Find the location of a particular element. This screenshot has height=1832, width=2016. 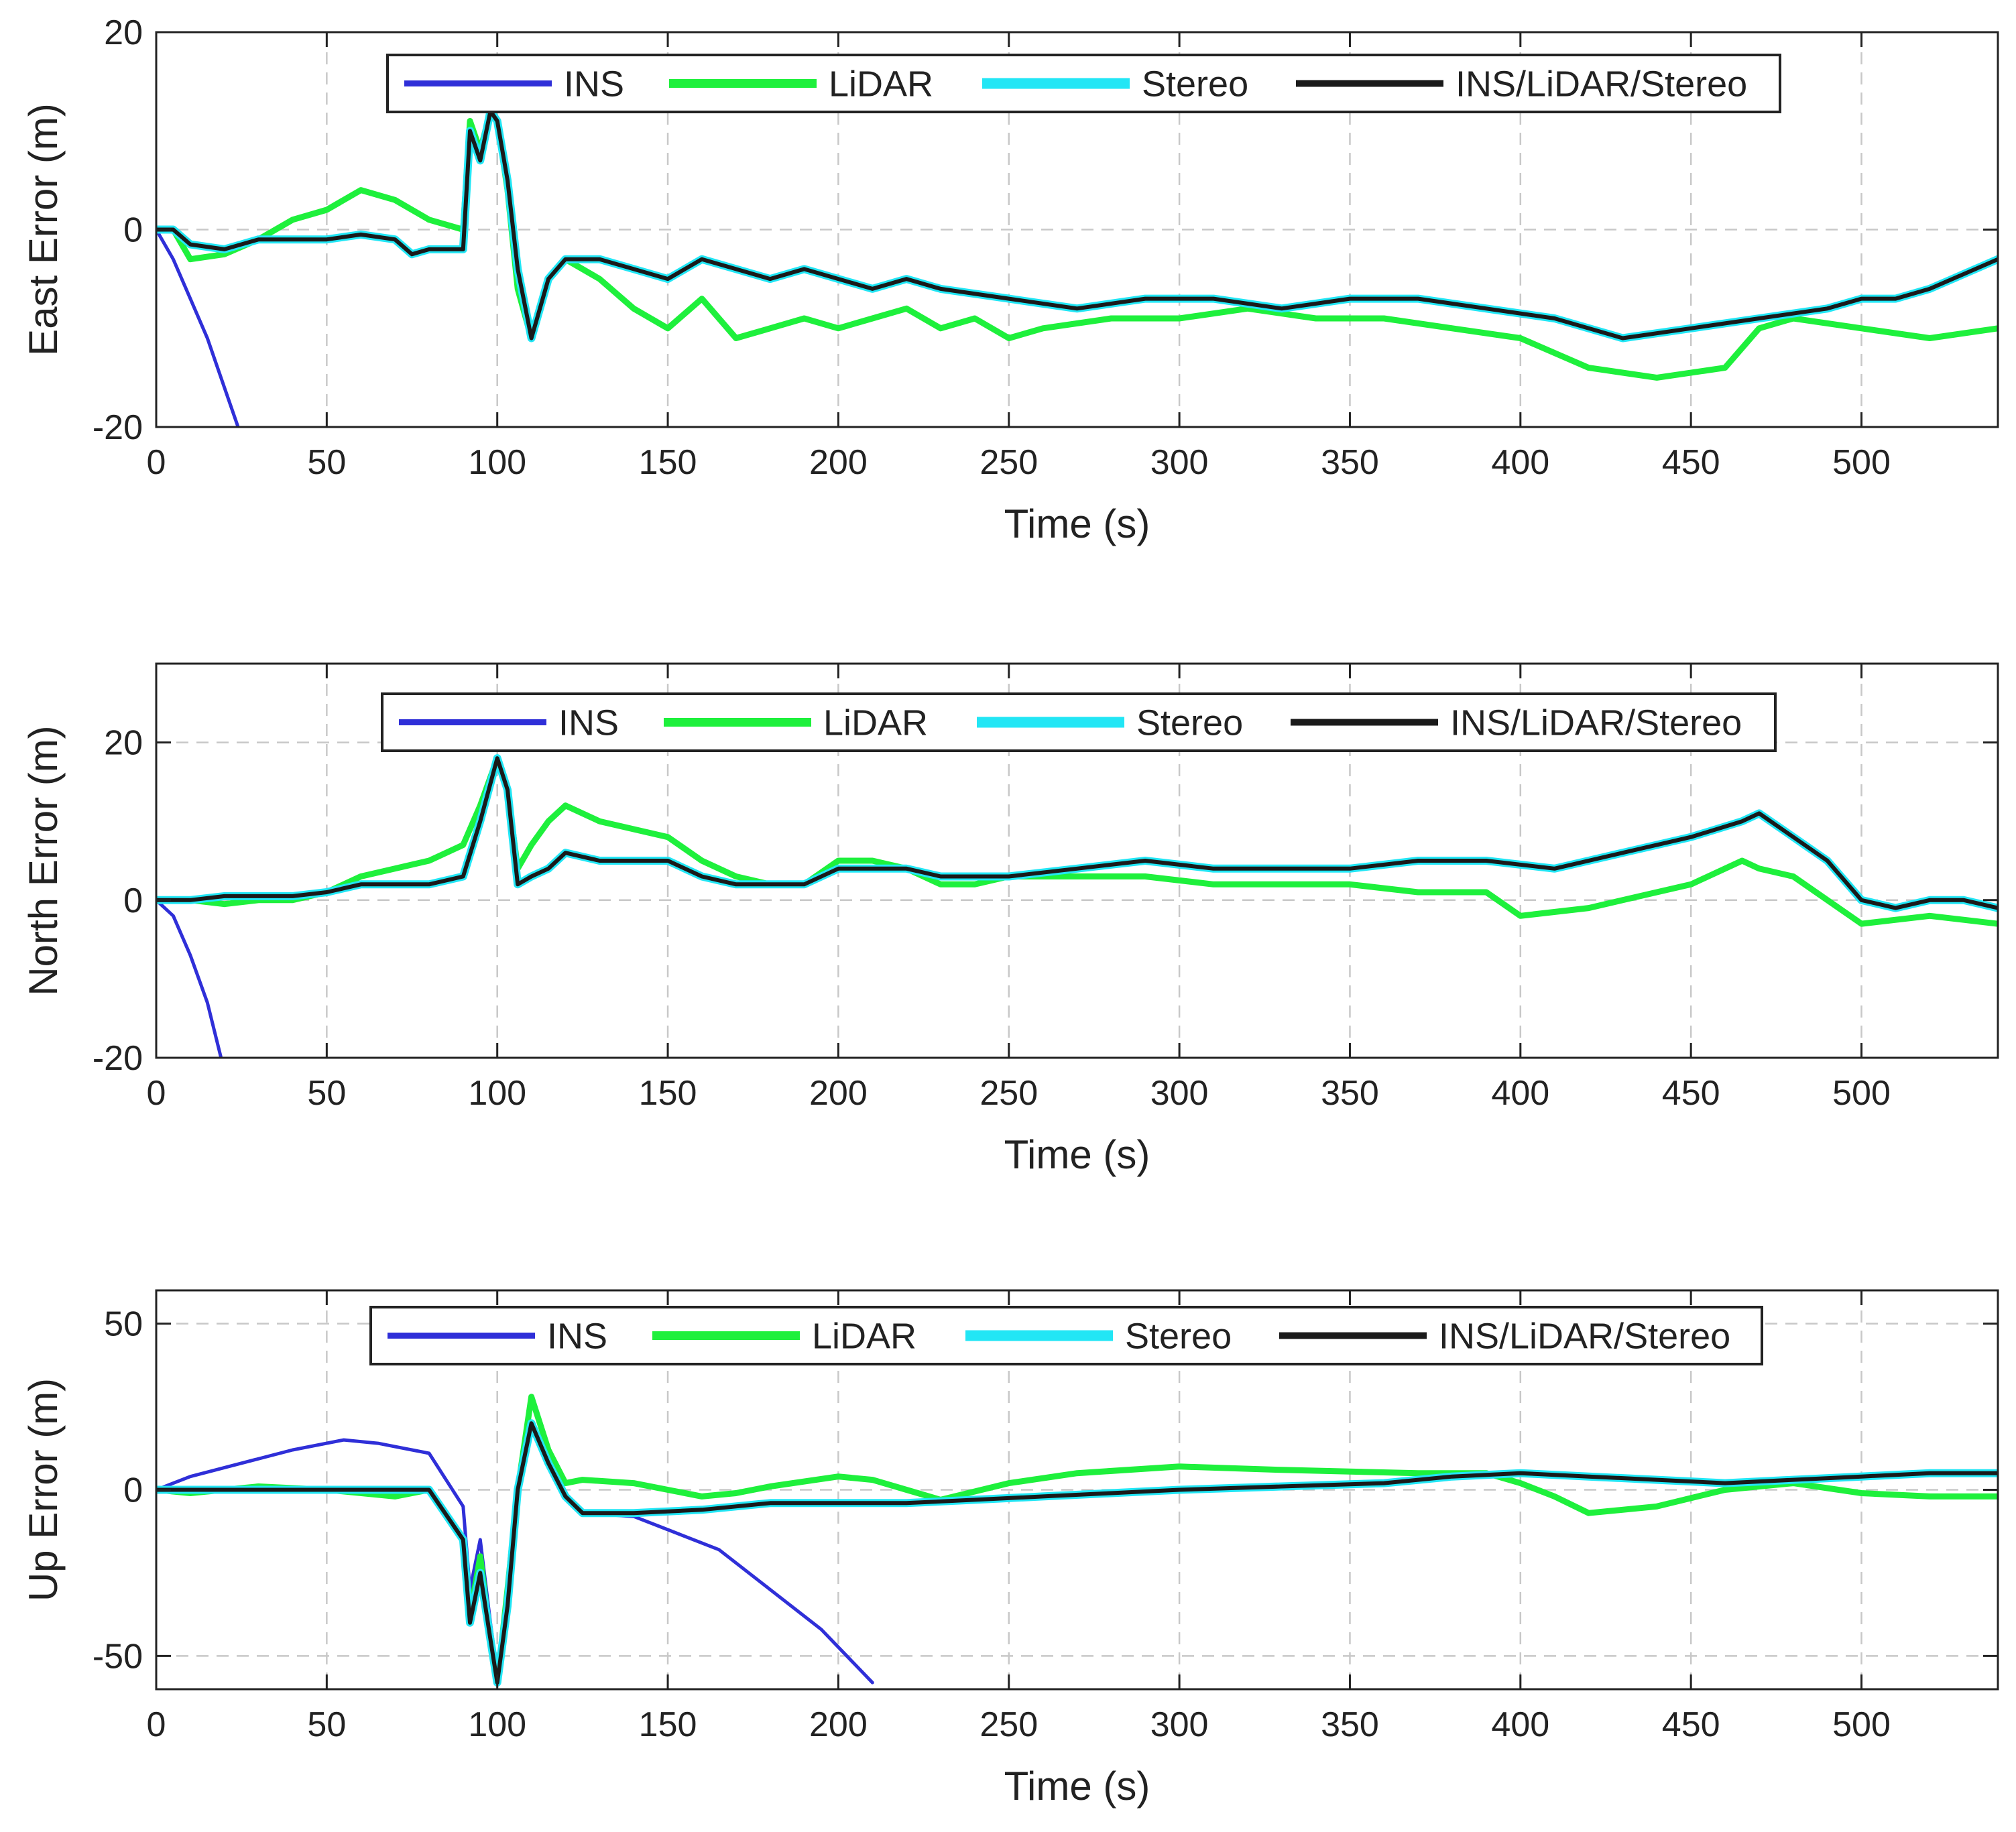

y-axis-label: East Error (m) is located at coordinates (43, 229).